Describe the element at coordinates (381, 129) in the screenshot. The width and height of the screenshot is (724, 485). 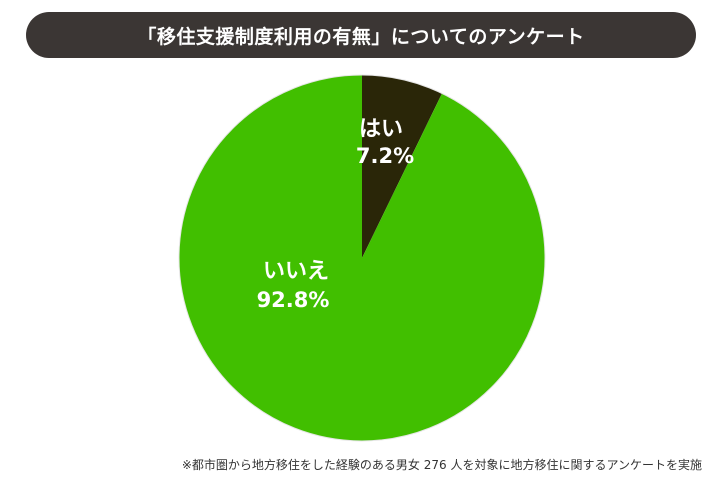
I see `slice-label-yes: はい` at that location.